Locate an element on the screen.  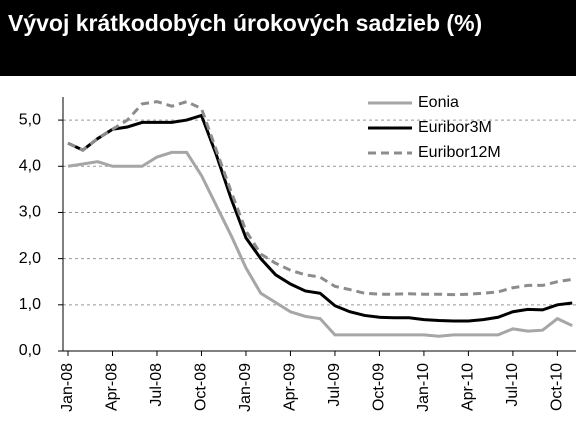
x-tick-label: Jan-10 is located at coordinates (423, 387).